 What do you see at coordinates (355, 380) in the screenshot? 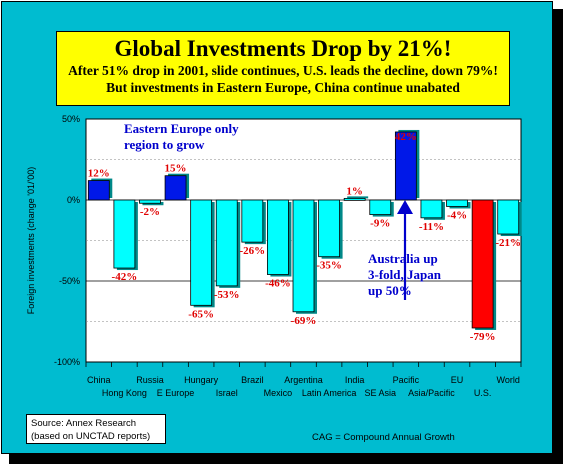
I see `category-label: India` at bounding box center [355, 380].